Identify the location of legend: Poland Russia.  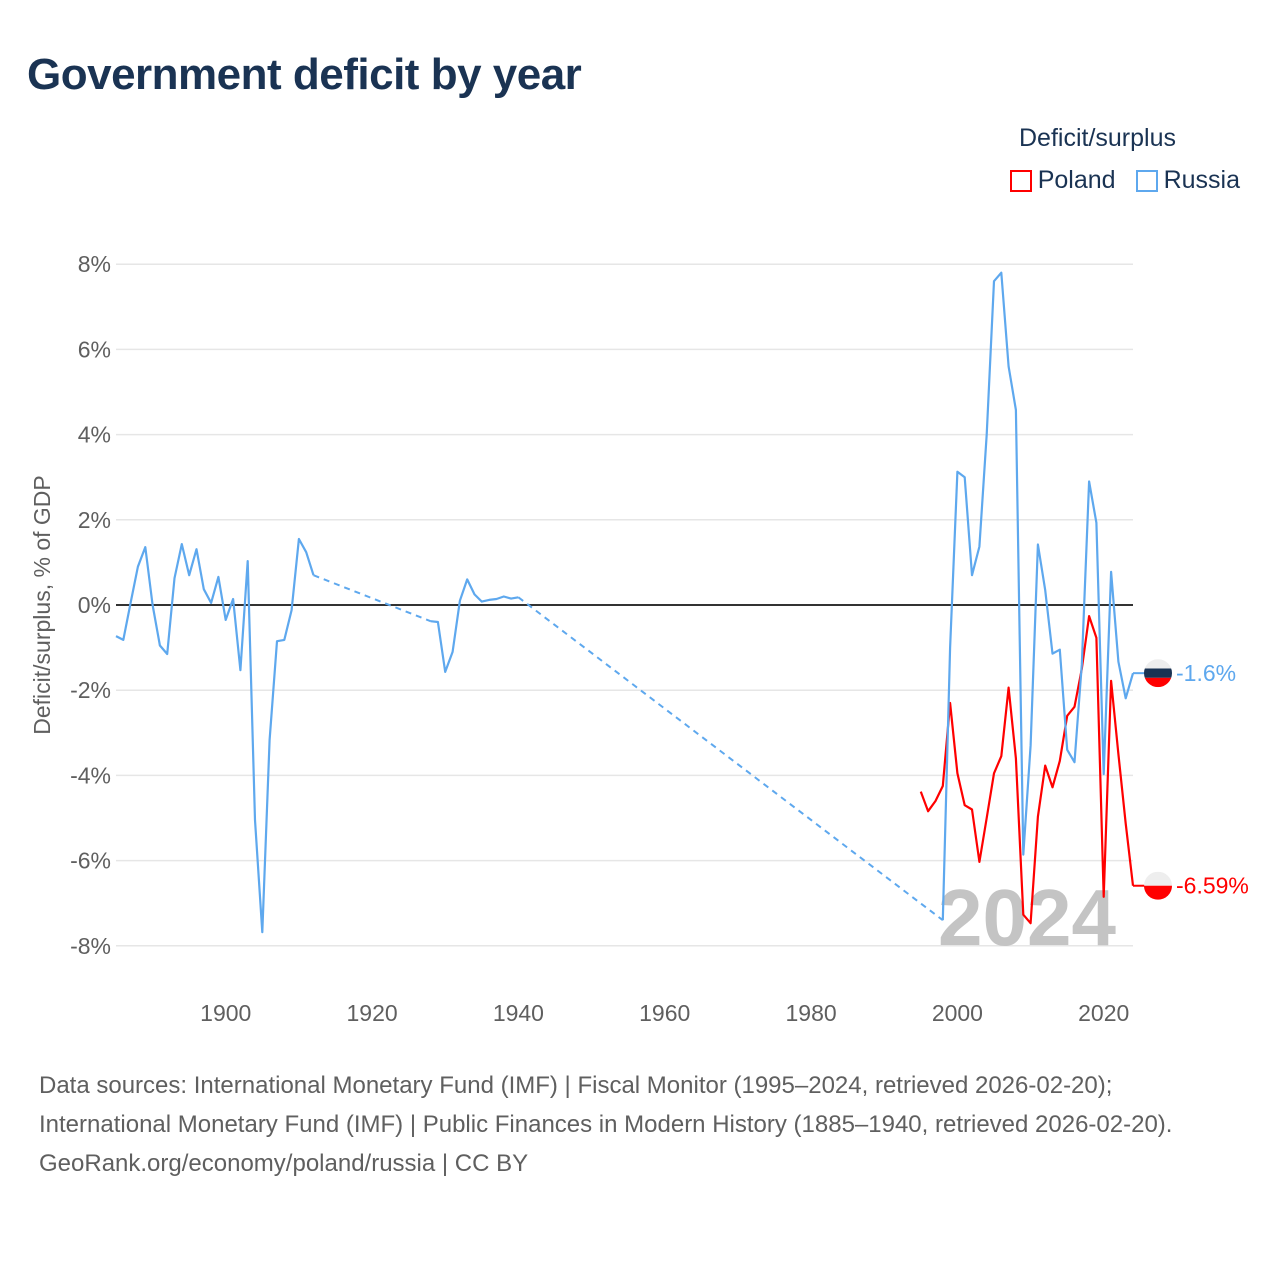
(1124, 180).